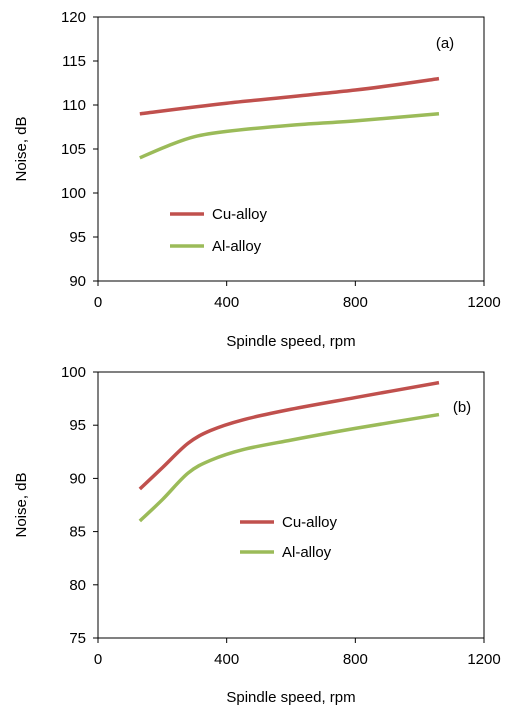  I want to click on x-tick-label-a: 0, so click(98, 302).